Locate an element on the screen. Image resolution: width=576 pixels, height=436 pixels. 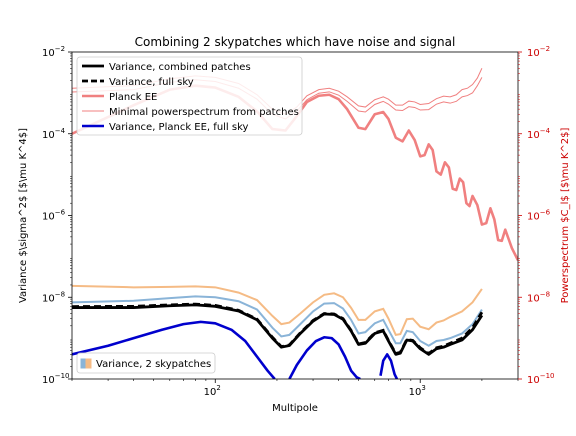
y-left-tick-exponent: −8 is located at coordinates (60, 294).